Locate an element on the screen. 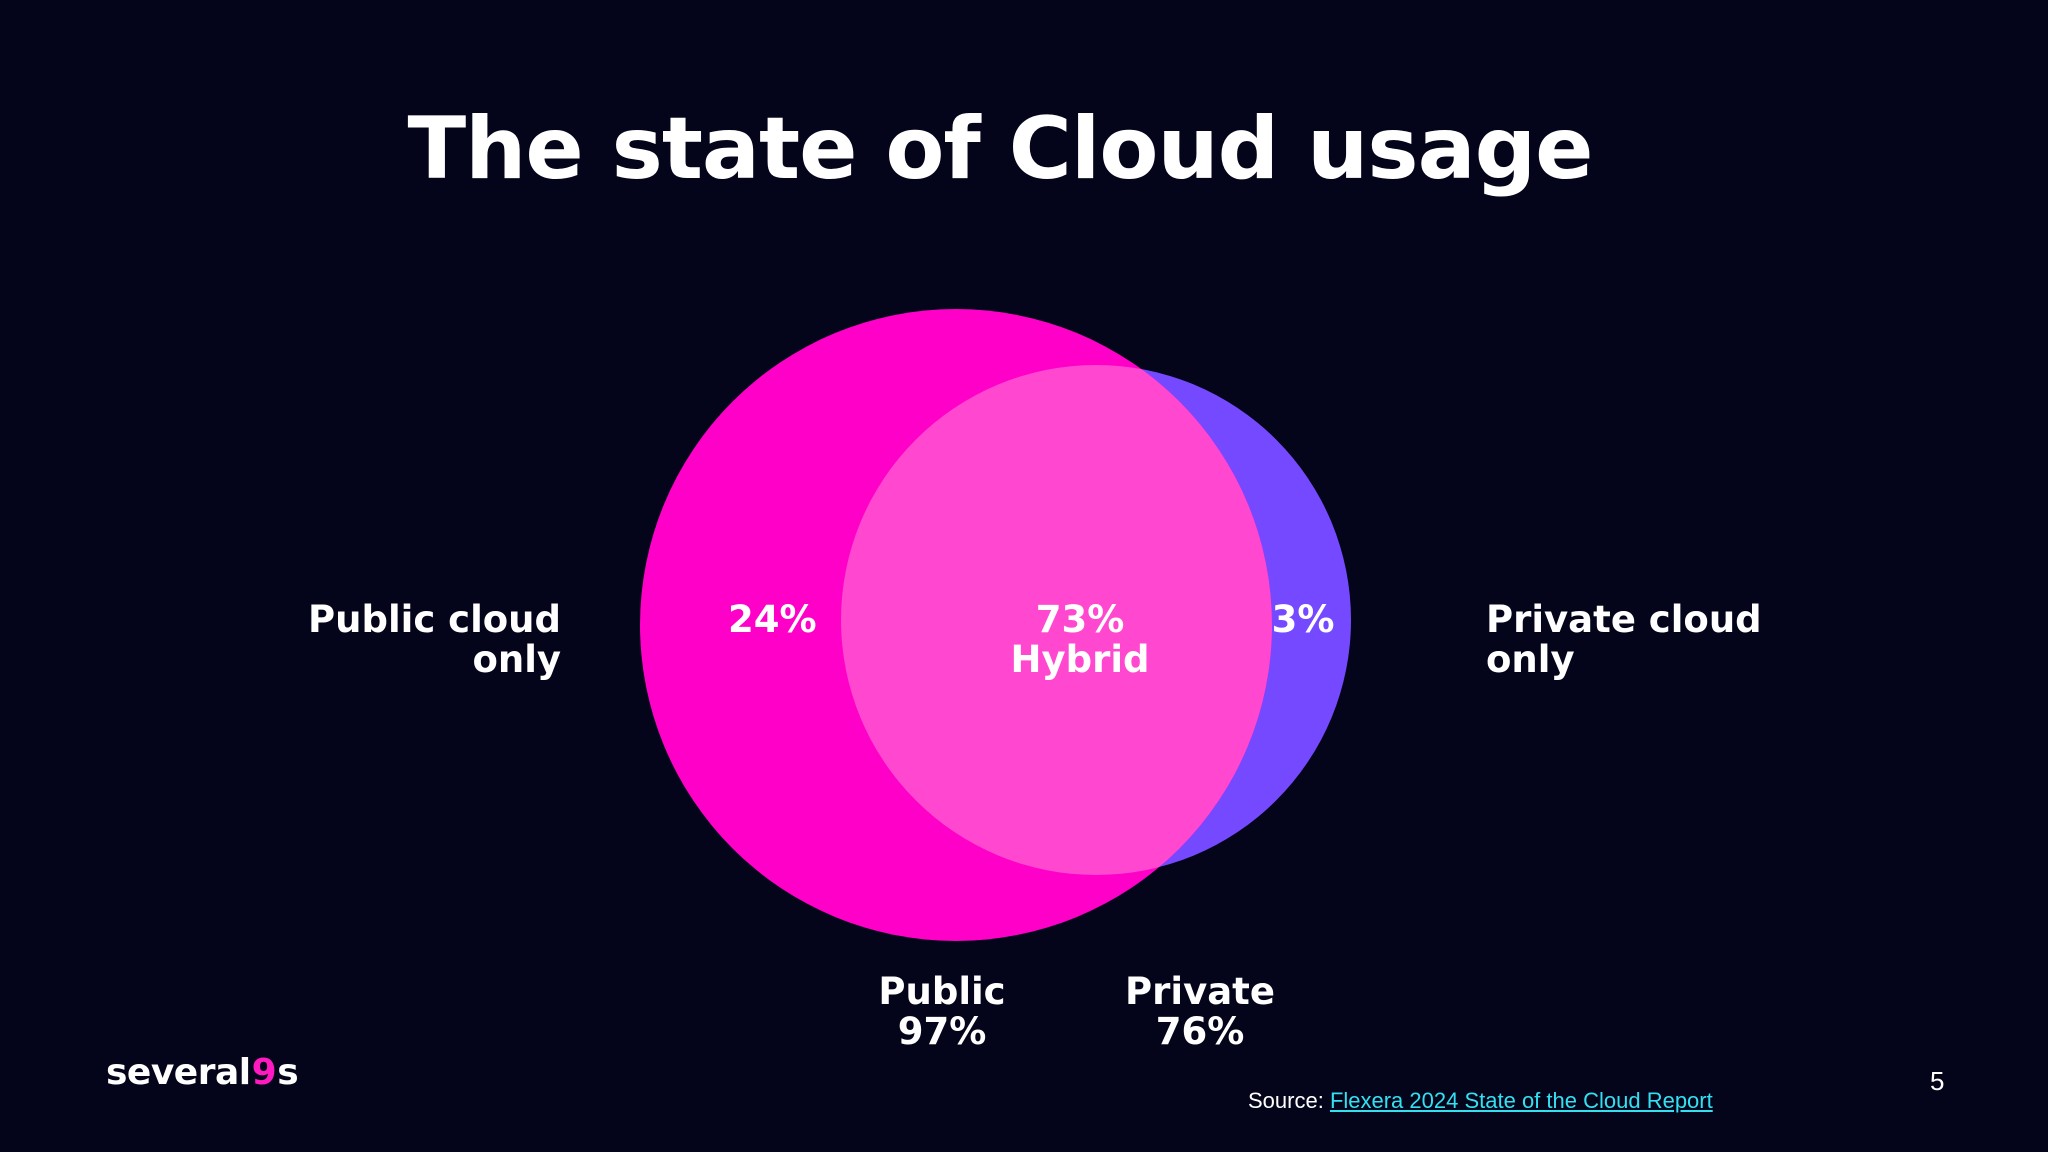 The height and width of the screenshot is (1152, 2048). private-cloud-only-line-2: only is located at coordinates (1530, 659).